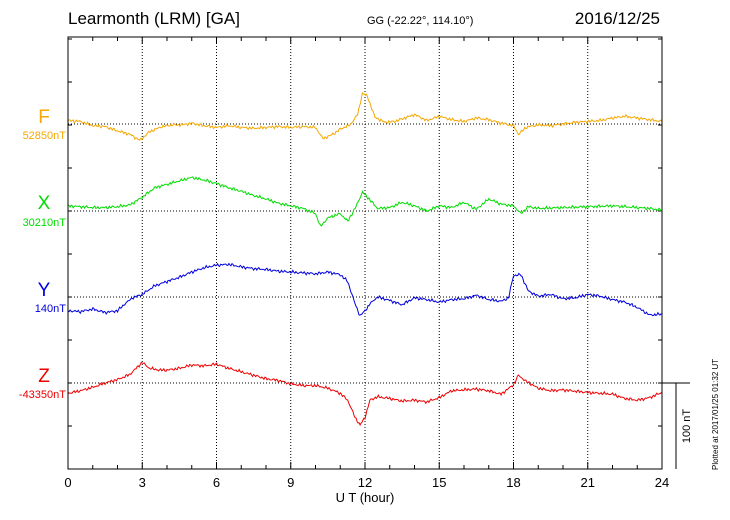  I want to click on x-tick-label: 3, so click(142, 482).